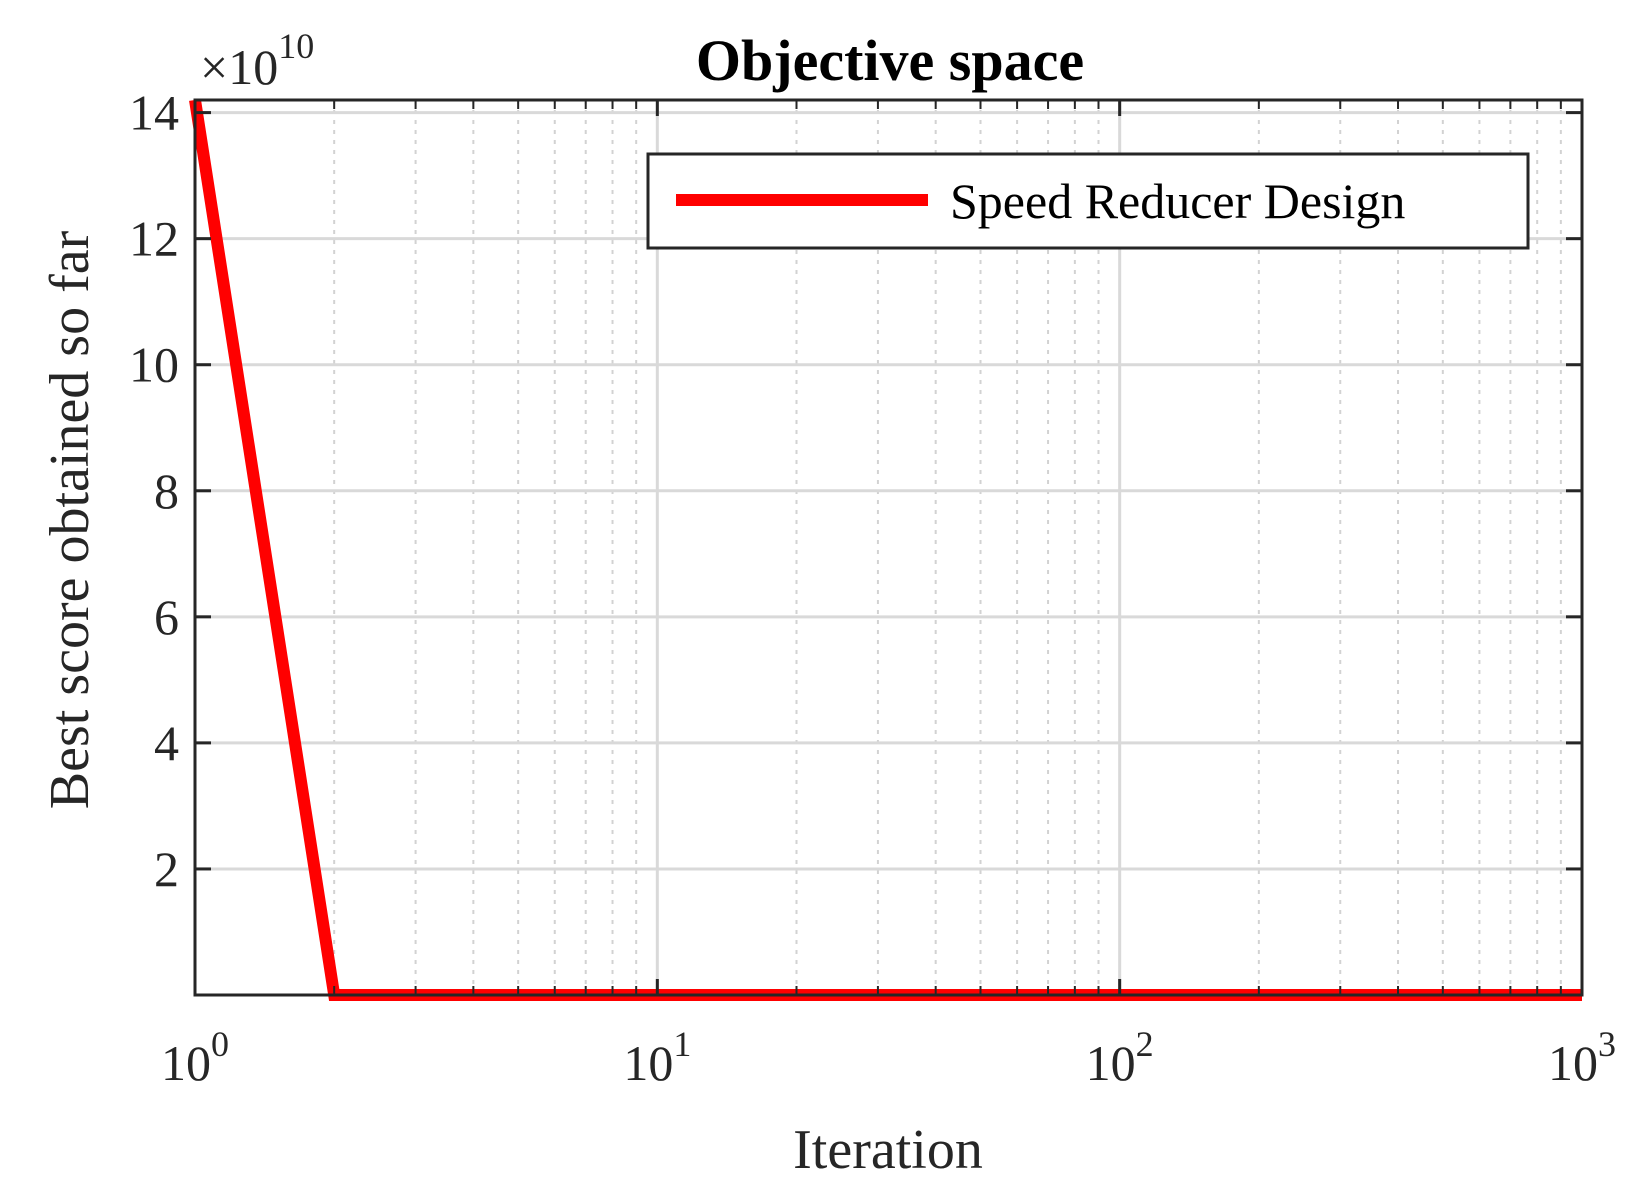  Describe the element at coordinates (166, 869) in the screenshot. I see `y-tick-label: 2` at that location.